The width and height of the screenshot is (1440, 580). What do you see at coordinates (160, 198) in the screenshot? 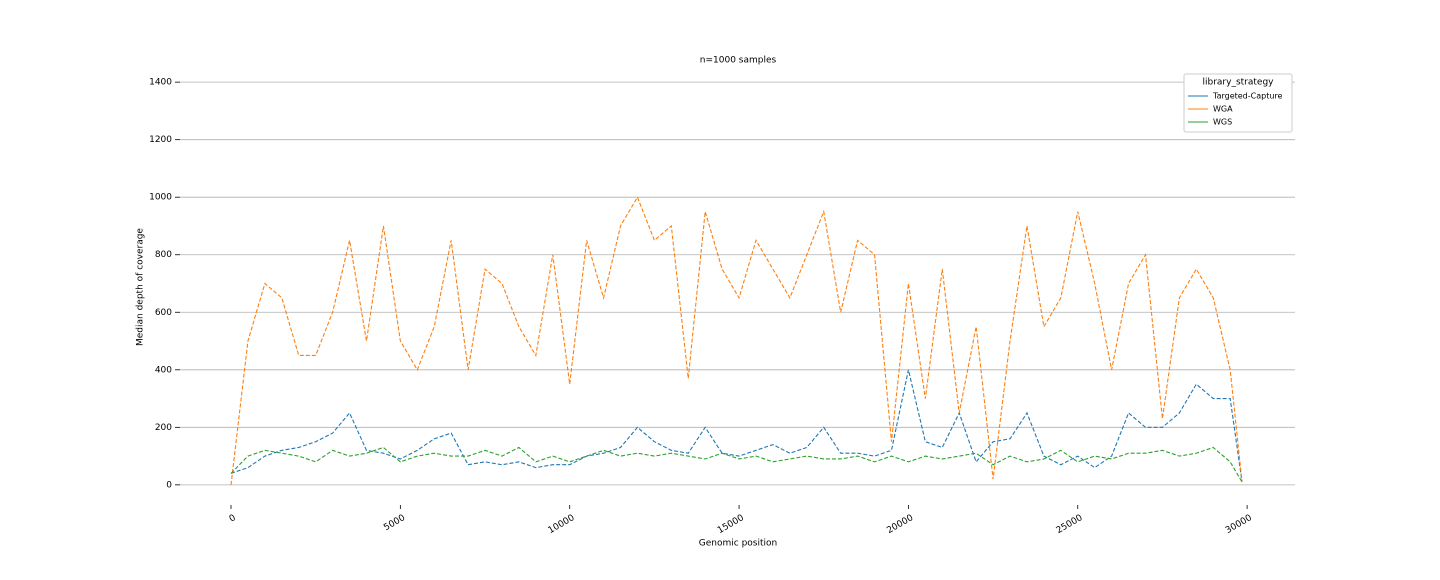
I see `y-tick-label: 1000` at bounding box center [160, 198].